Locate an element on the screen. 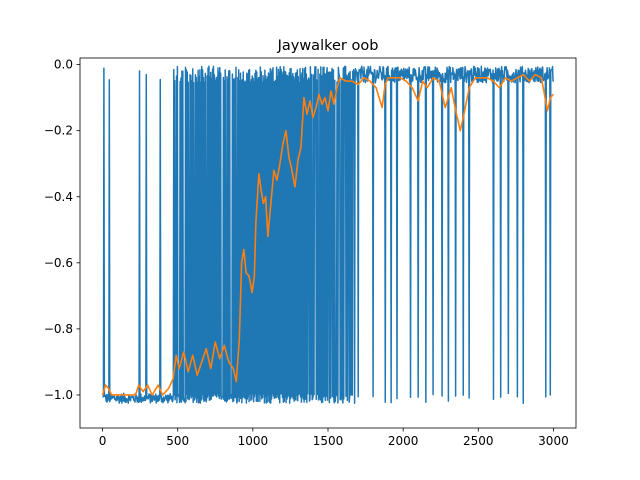 This screenshot has width=640, height=480. chart-title: Jaywalker oob is located at coordinates (328, 46).